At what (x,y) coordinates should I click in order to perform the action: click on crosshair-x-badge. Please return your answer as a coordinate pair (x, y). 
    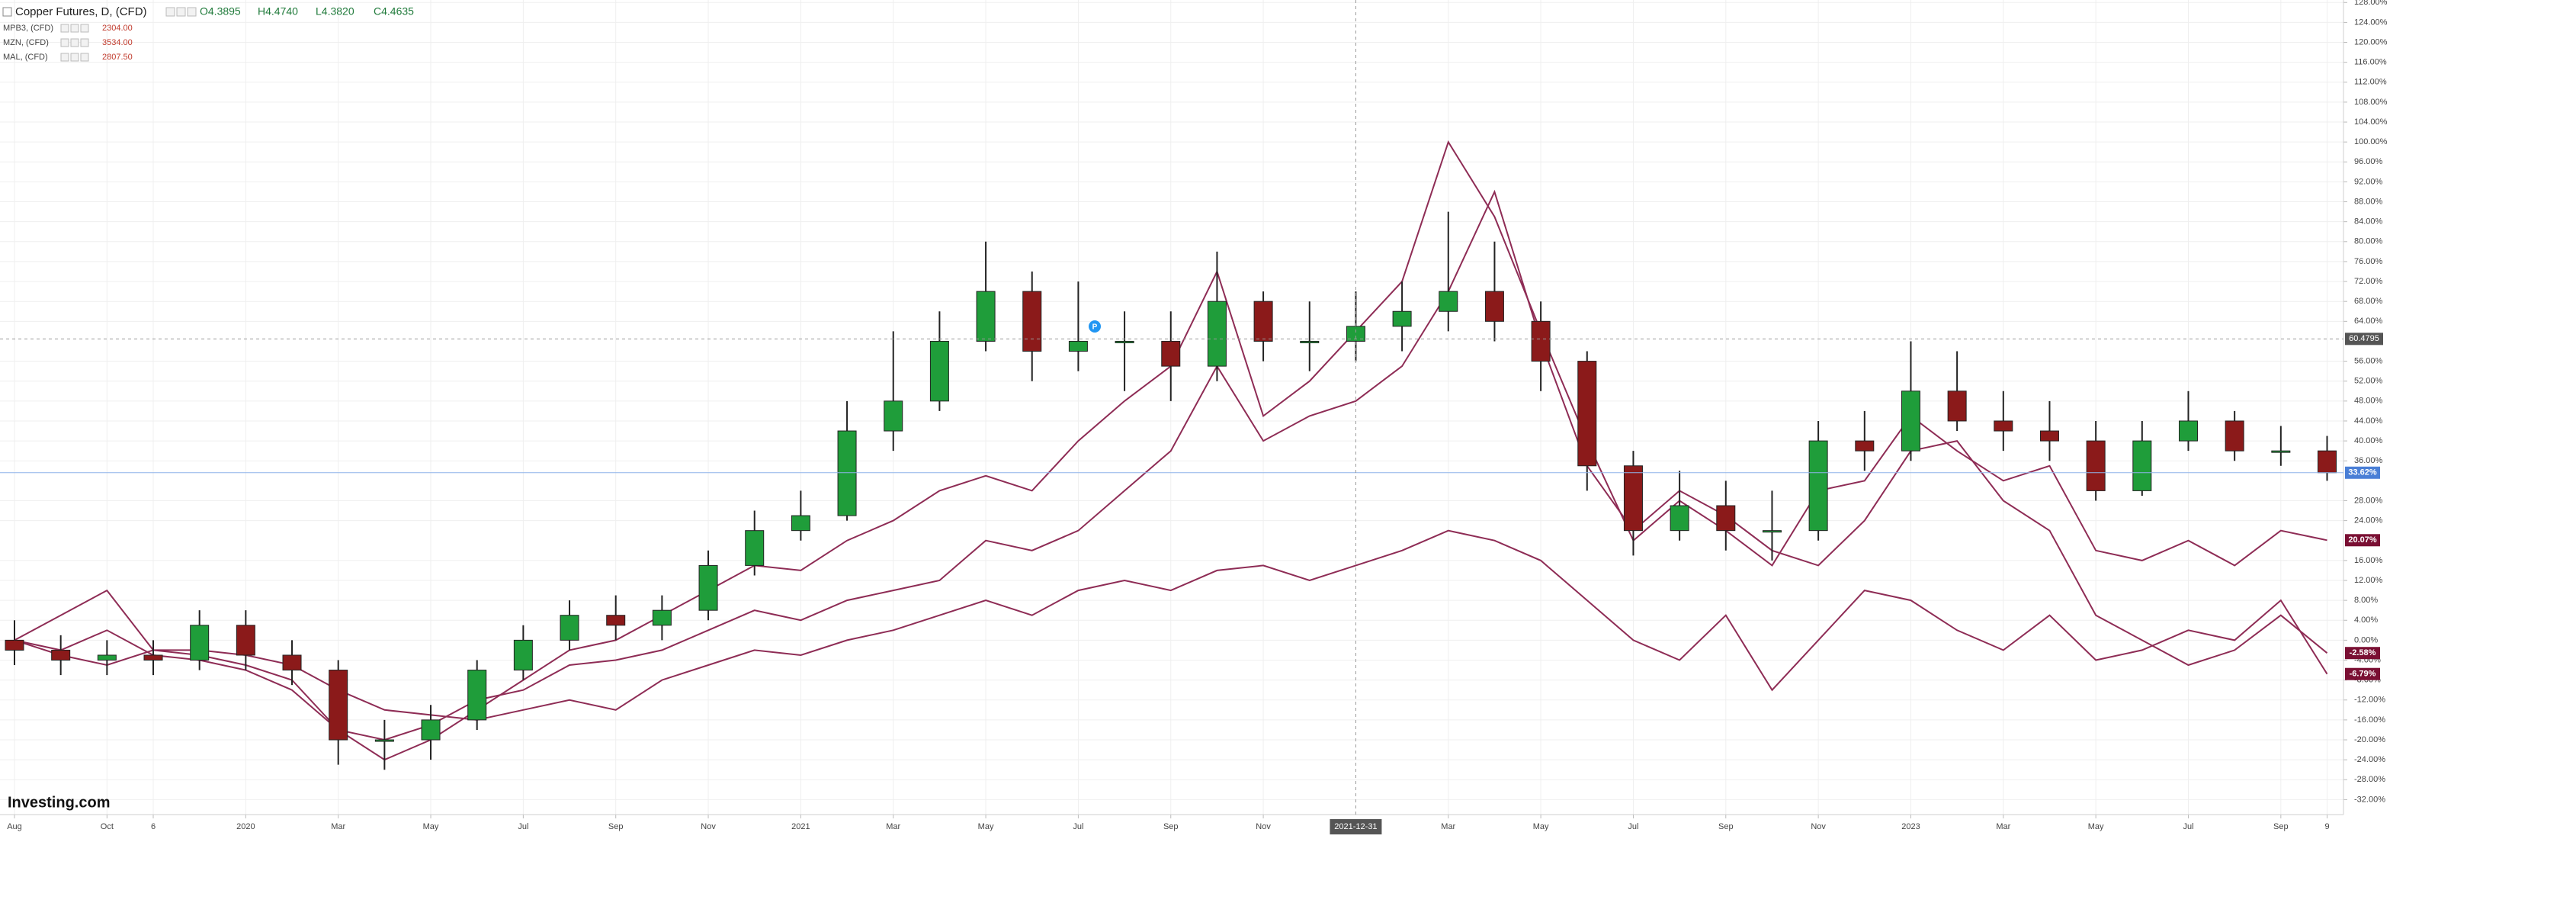
    Looking at the image, I should click on (1356, 826).